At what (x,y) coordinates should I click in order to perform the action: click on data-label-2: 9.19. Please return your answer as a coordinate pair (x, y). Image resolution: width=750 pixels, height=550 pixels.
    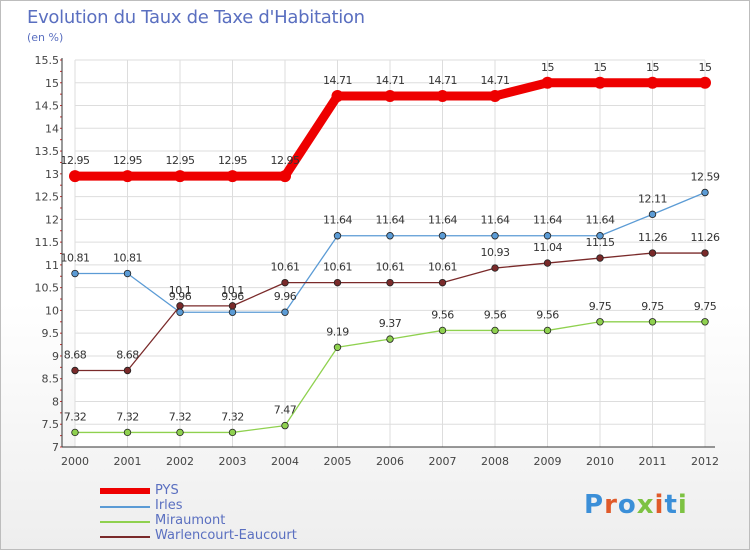
    Looking at the image, I should click on (337, 331).